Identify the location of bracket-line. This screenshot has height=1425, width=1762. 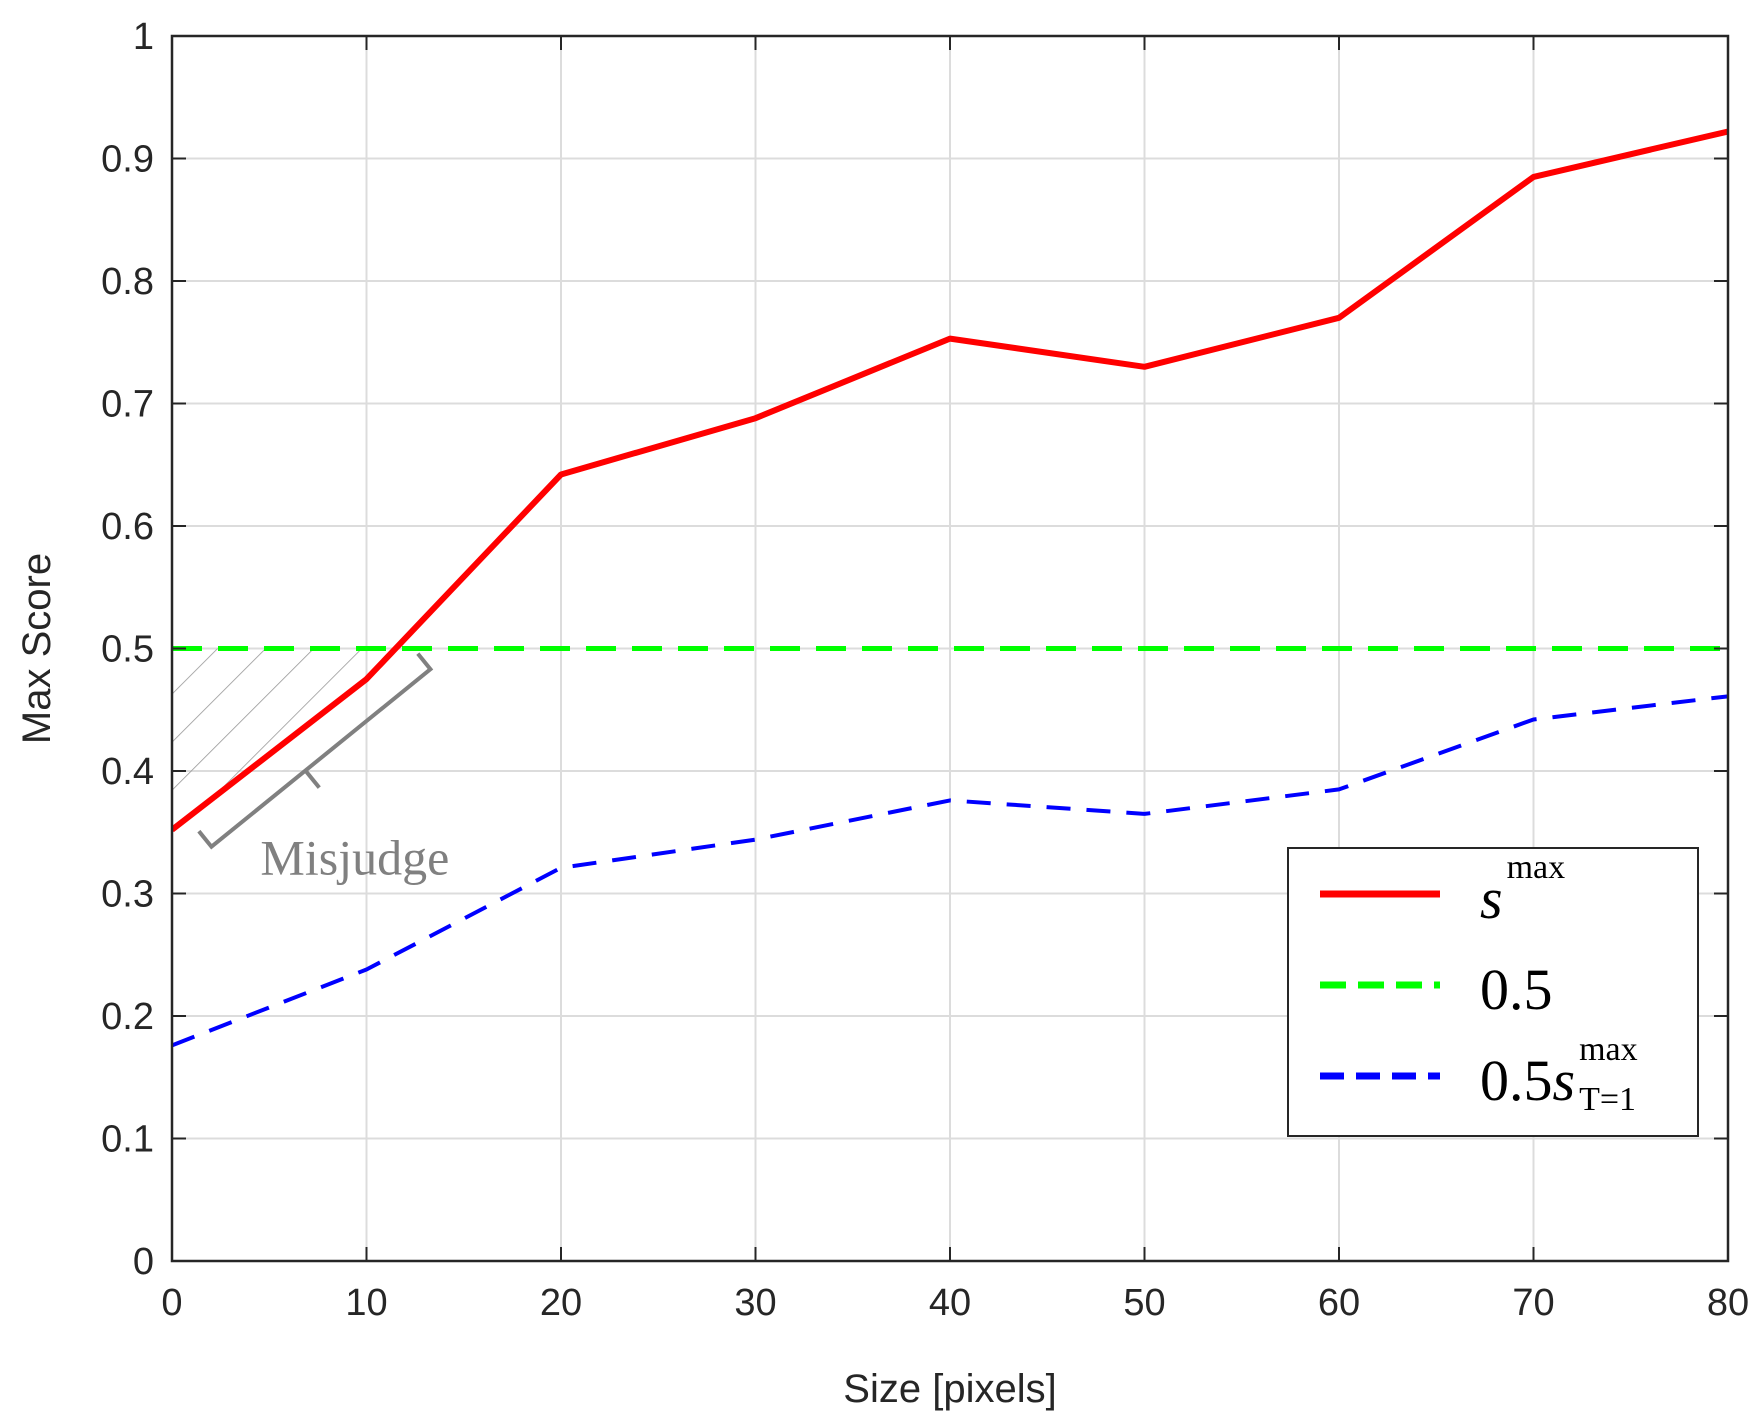
(315, 751).